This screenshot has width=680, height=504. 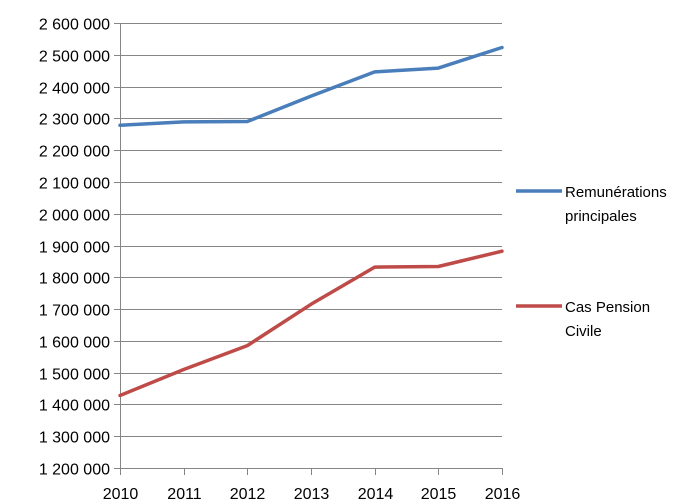 What do you see at coordinates (583, 331) in the screenshot?
I see `legend-label-2: Civile` at bounding box center [583, 331].